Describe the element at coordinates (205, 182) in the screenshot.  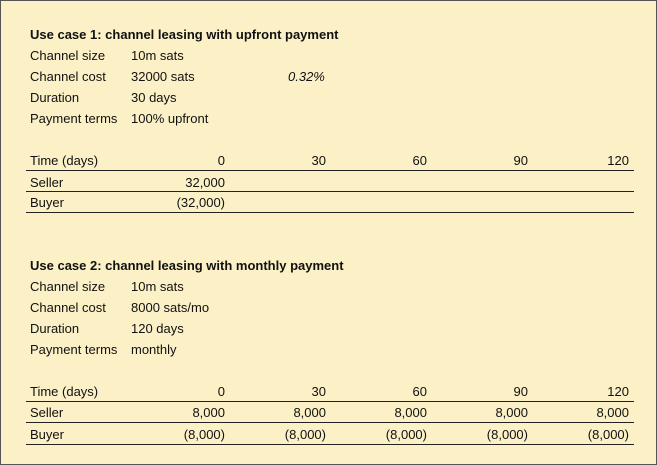
I see `case1-seller-cell: 32,000` at that location.